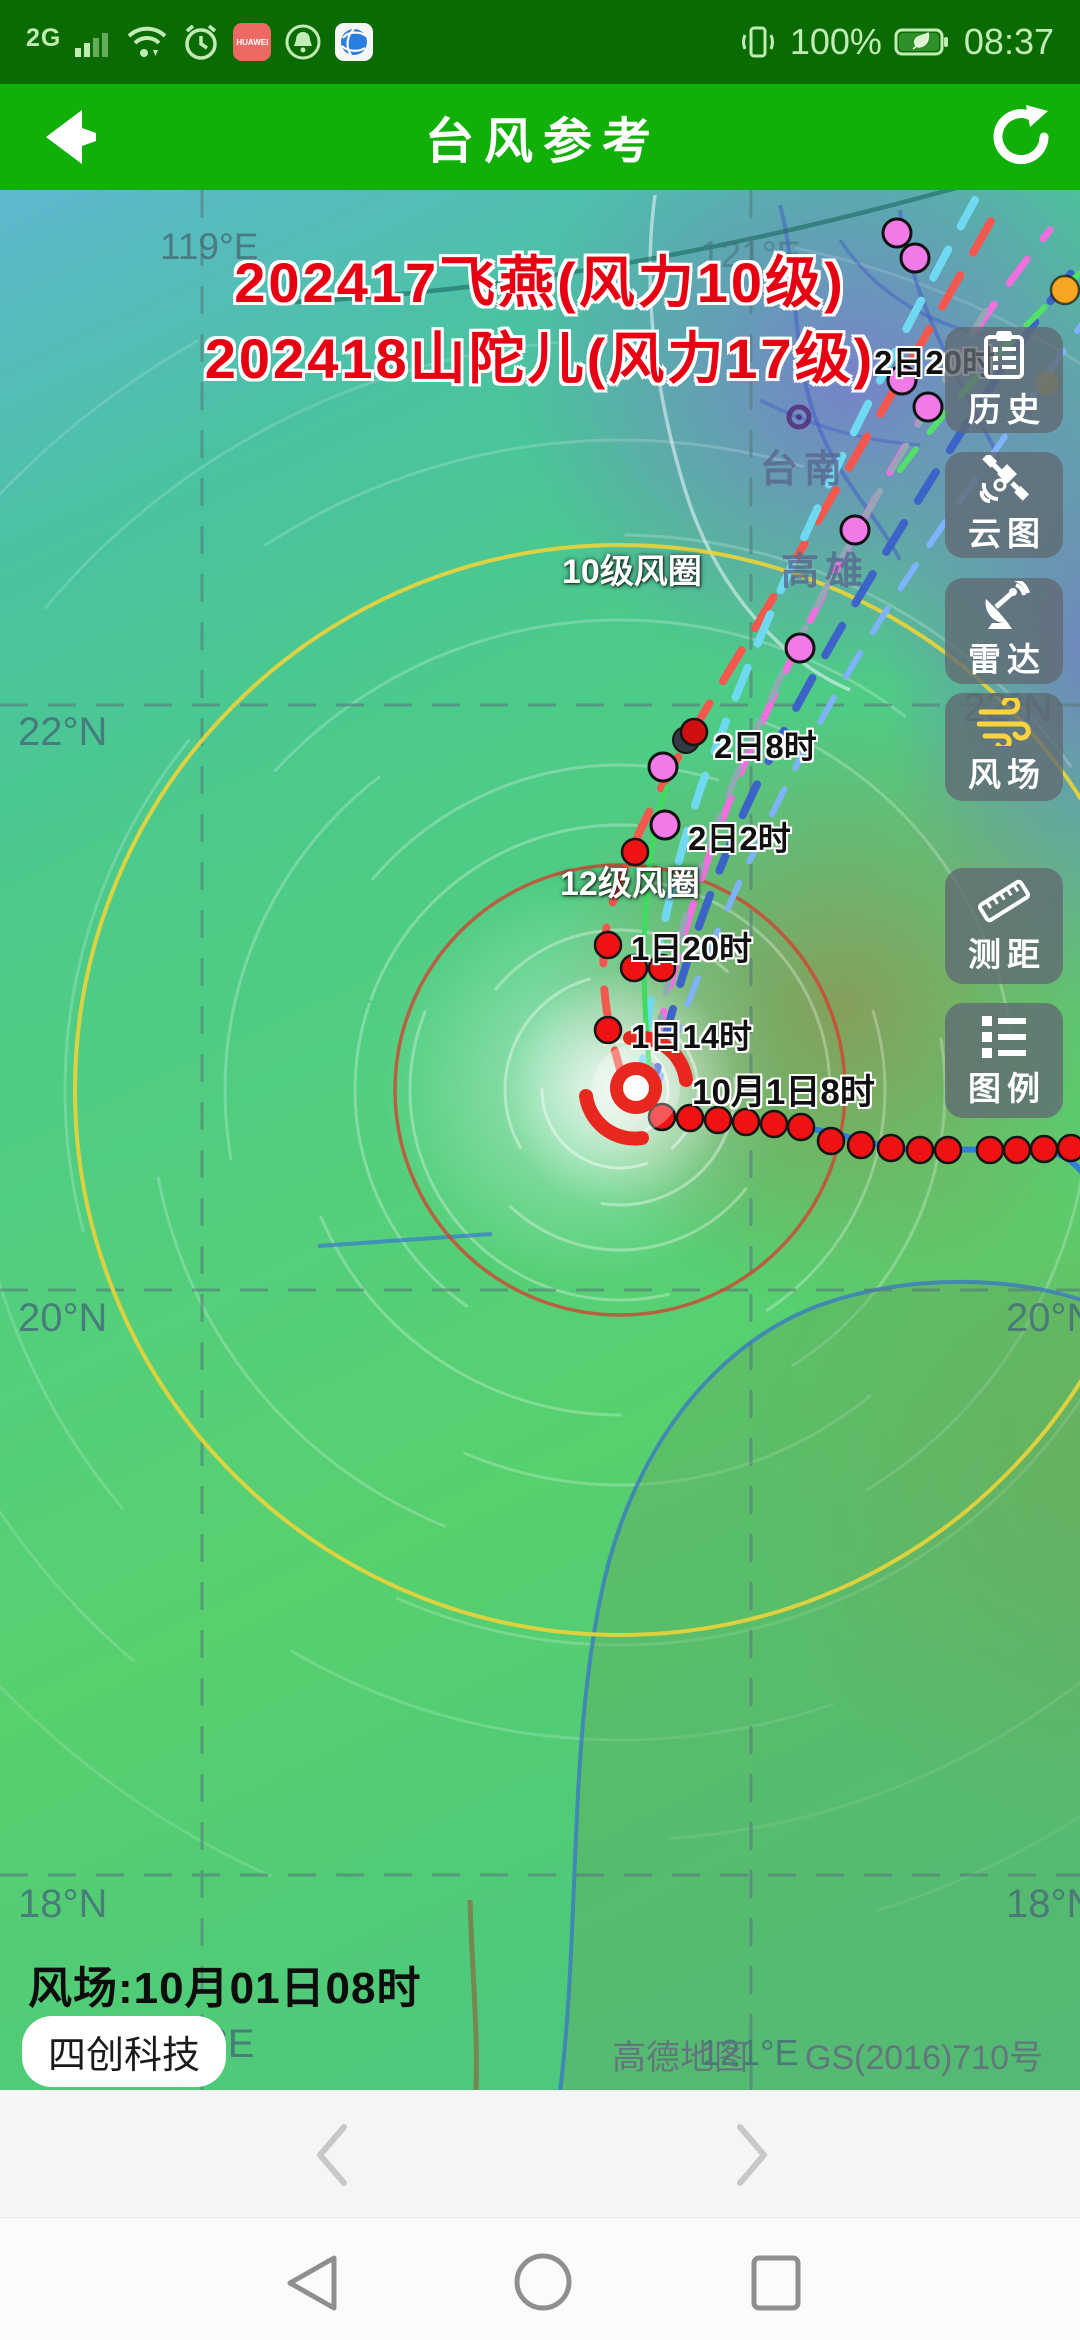  Describe the element at coordinates (1007, 774) in the screenshot. I see `sidebtn-wind-label: 风场` at that location.